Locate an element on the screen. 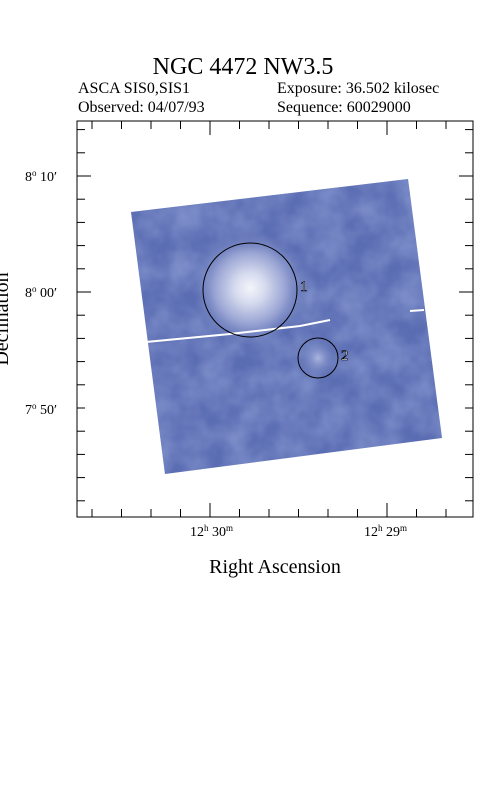 The width and height of the screenshot is (486, 792). instrument-label: ASCA SIS0,SIS1 is located at coordinates (134, 88).